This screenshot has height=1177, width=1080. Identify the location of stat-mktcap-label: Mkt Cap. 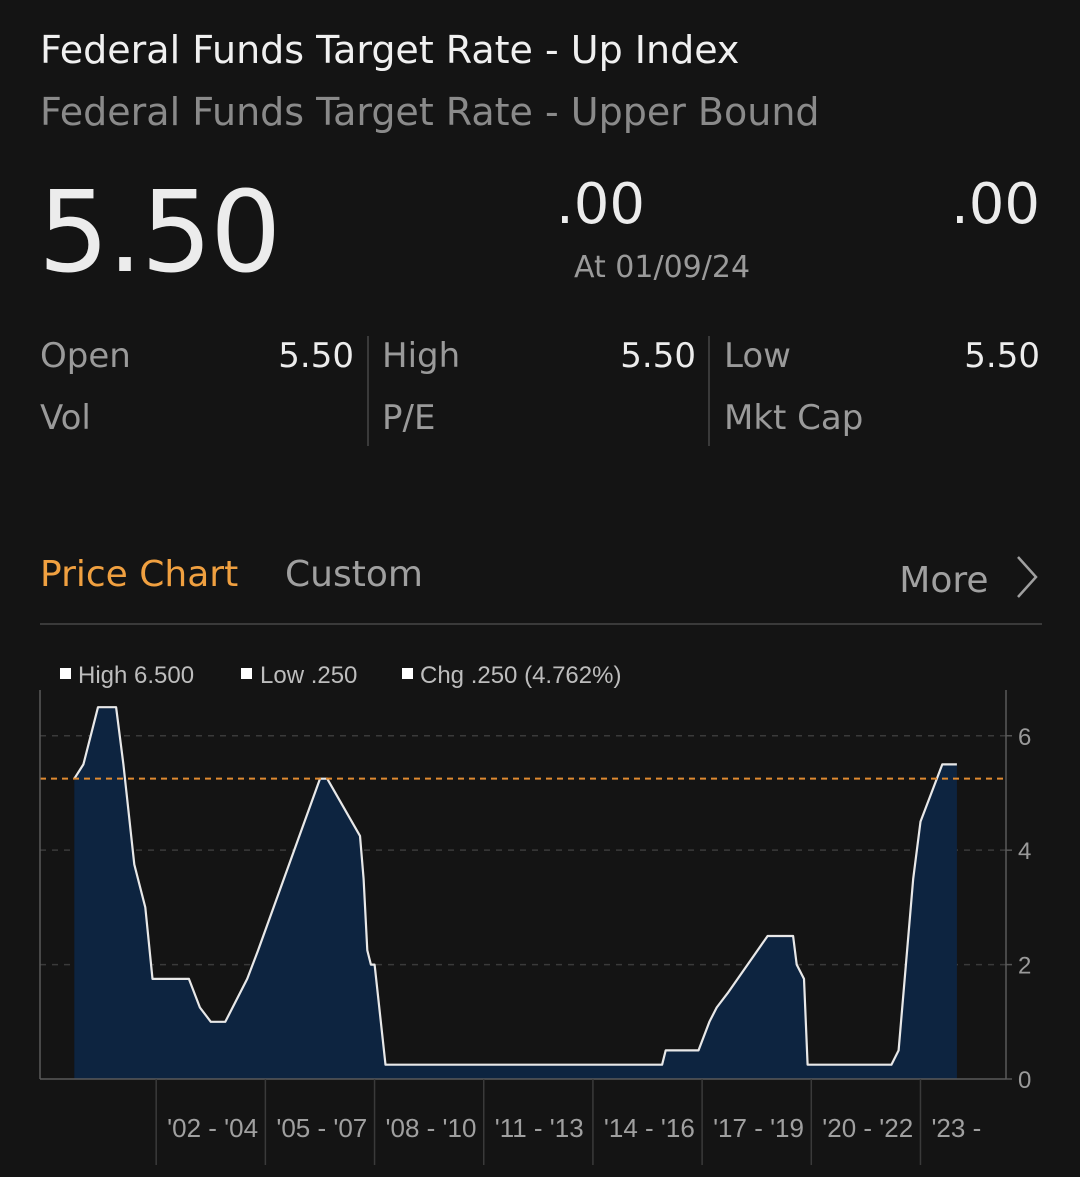
(794, 418).